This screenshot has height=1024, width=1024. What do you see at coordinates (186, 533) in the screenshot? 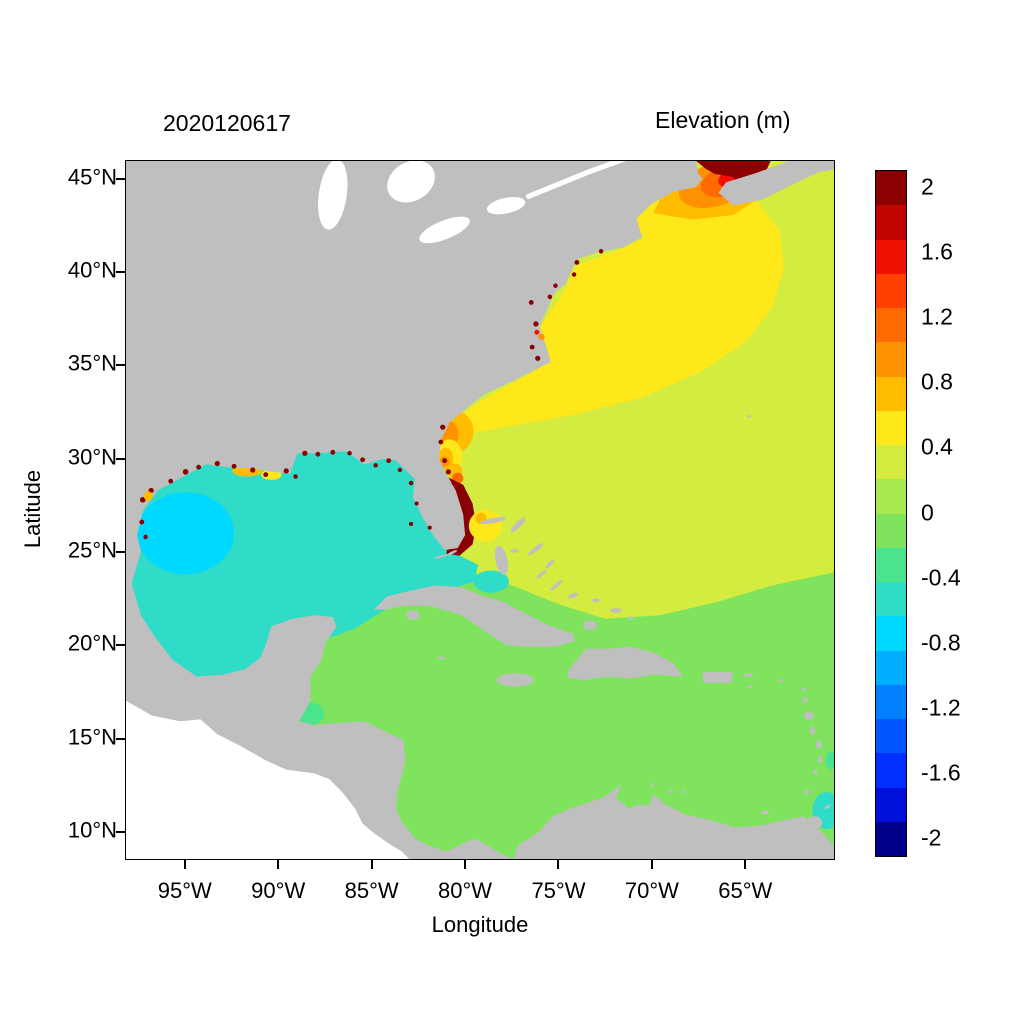
I see `gulf-cyan-patch` at bounding box center [186, 533].